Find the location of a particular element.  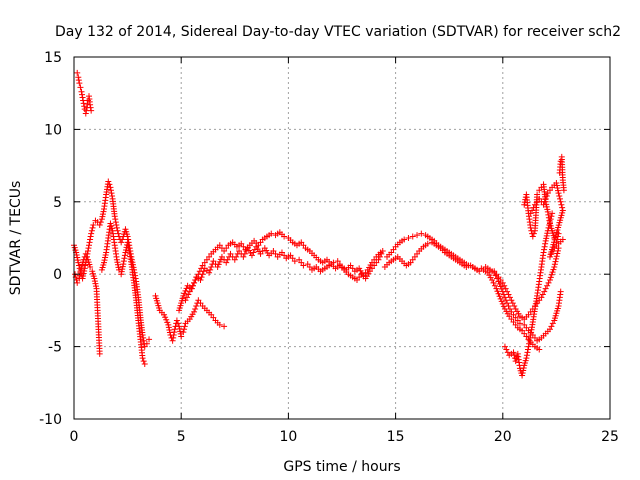

x-tick-label: 20 is located at coordinates (503, 437).